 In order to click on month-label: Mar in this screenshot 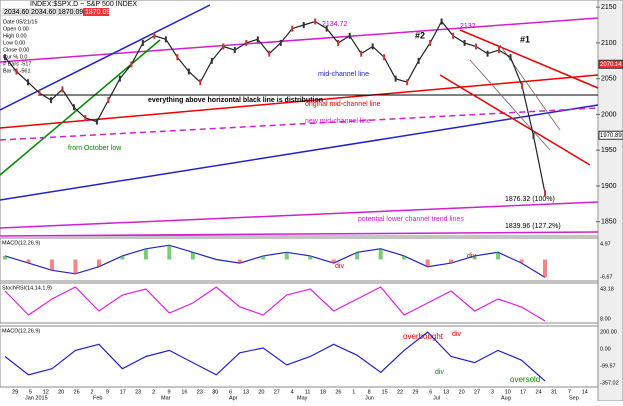, I will do `click(166, 398)`.